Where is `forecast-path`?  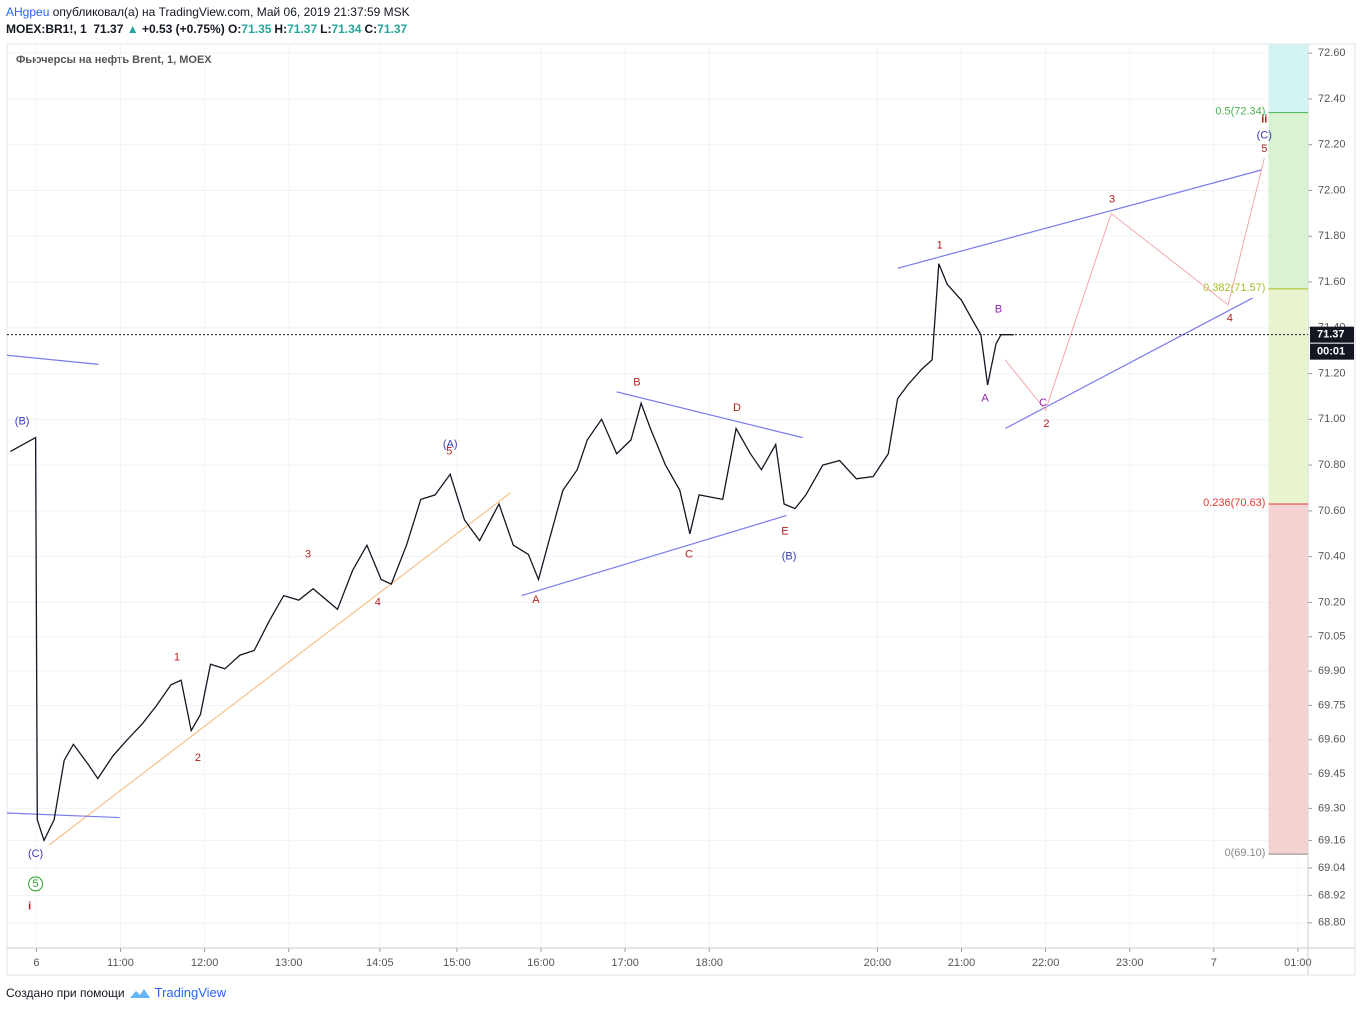
forecast-path is located at coordinates (1134, 285).